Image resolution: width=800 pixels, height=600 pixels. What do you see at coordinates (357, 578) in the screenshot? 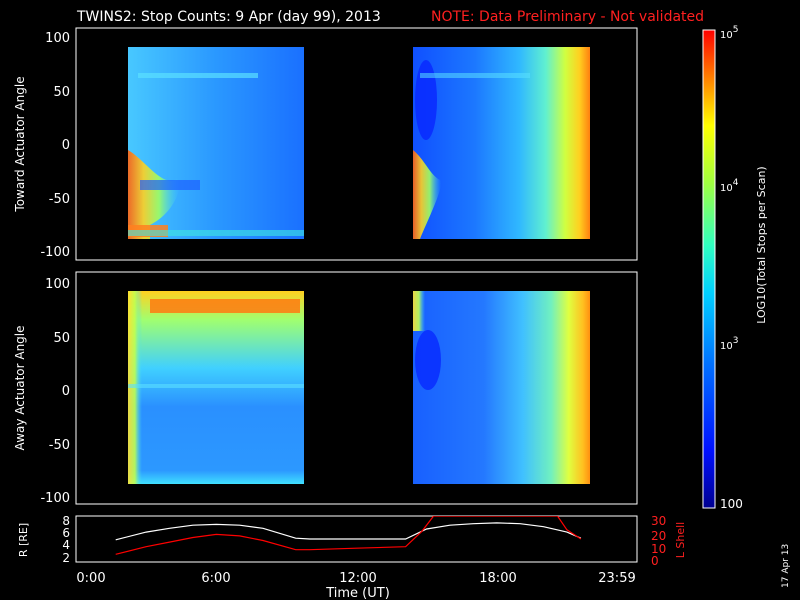
I see `xtick-1200: 12:00` at bounding box center [357, 578].